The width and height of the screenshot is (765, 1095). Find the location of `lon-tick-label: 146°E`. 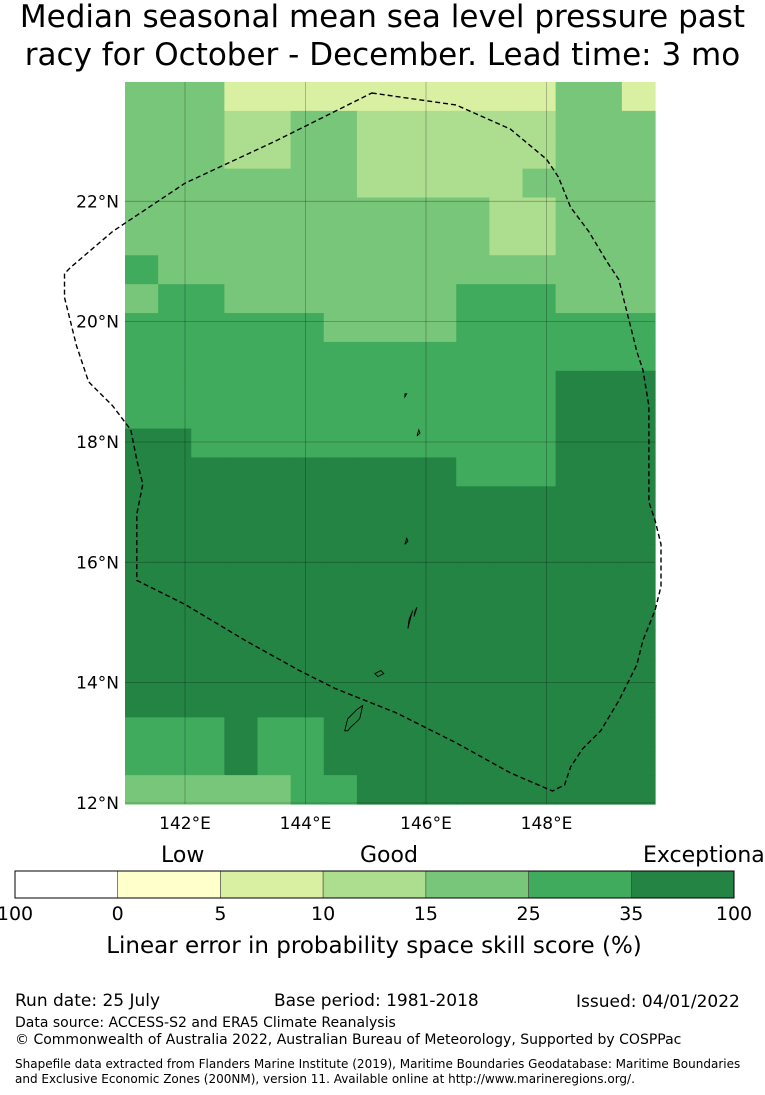

lon-tick-label: 146°E is located at coordinates (426, 824).